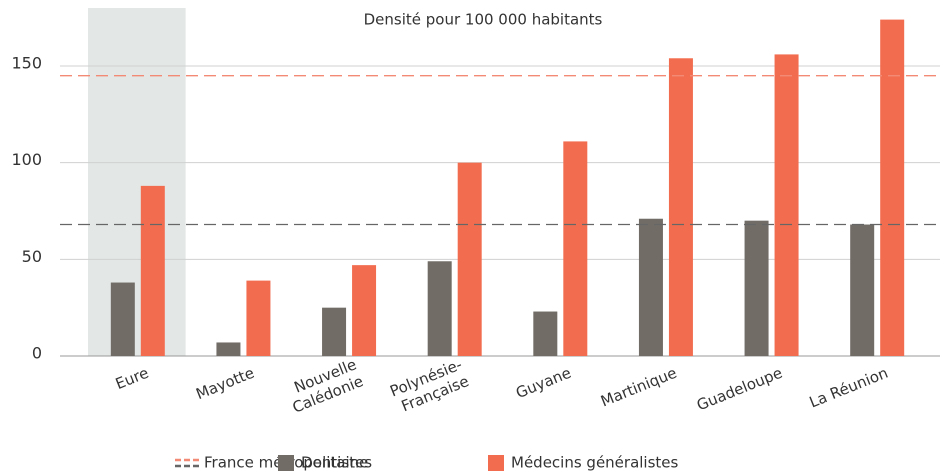 The width and height of the screenshot is (940, 475). What do you see at coordinates (37, 353) in the screenshot?
I see `y-tick-label: 0` at bounding box center [37, 353].